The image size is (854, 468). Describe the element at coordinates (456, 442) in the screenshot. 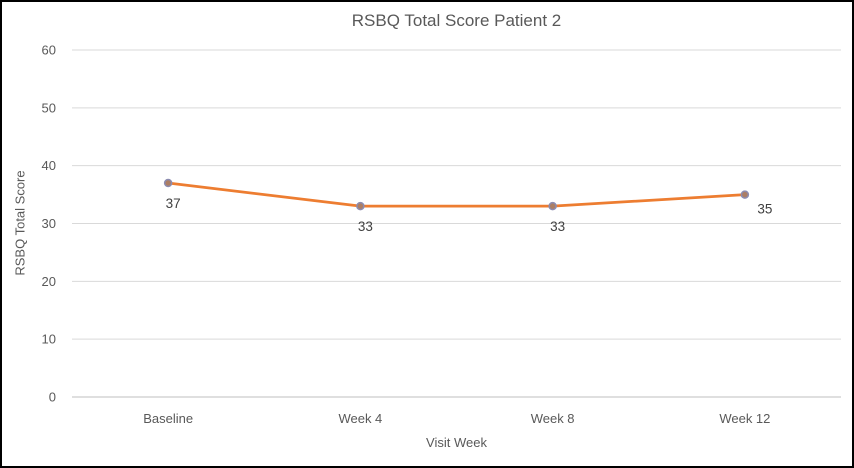

I see `x-axis-title: Visit Week` at that location.